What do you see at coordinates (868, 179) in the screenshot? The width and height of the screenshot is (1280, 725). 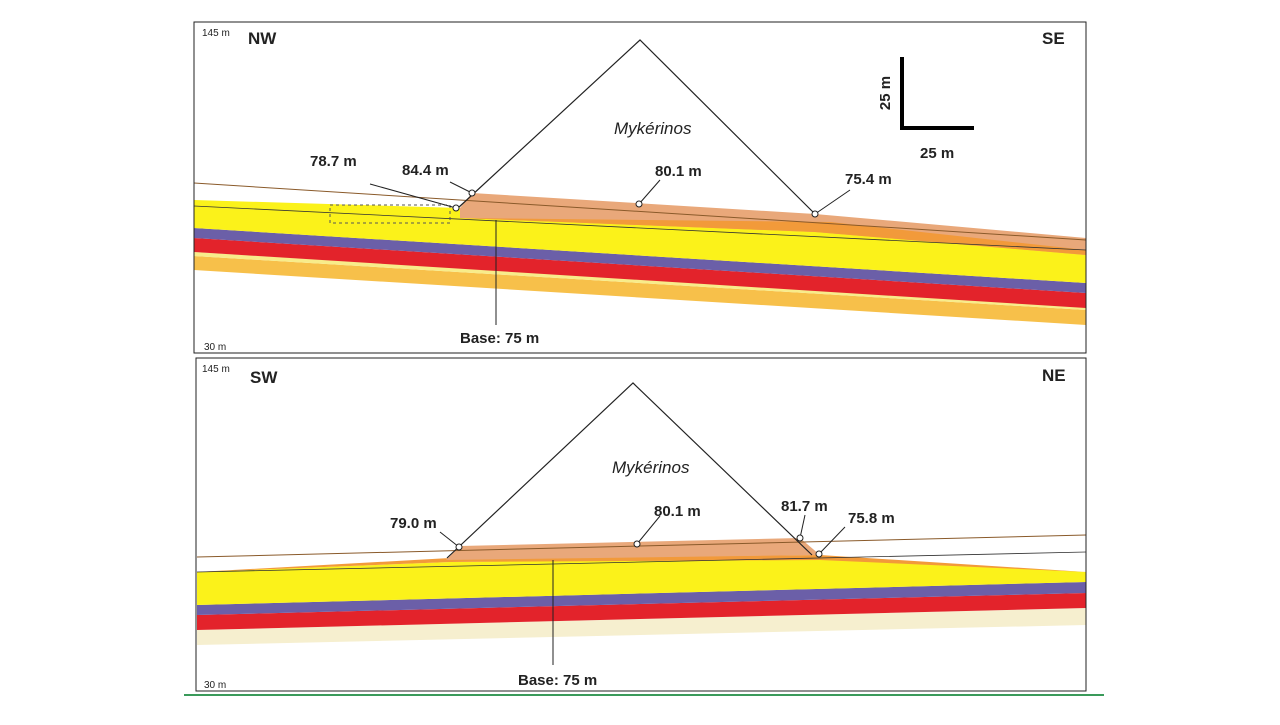 I see `point-label: 75.4 m` at bounding box center [868, 179].